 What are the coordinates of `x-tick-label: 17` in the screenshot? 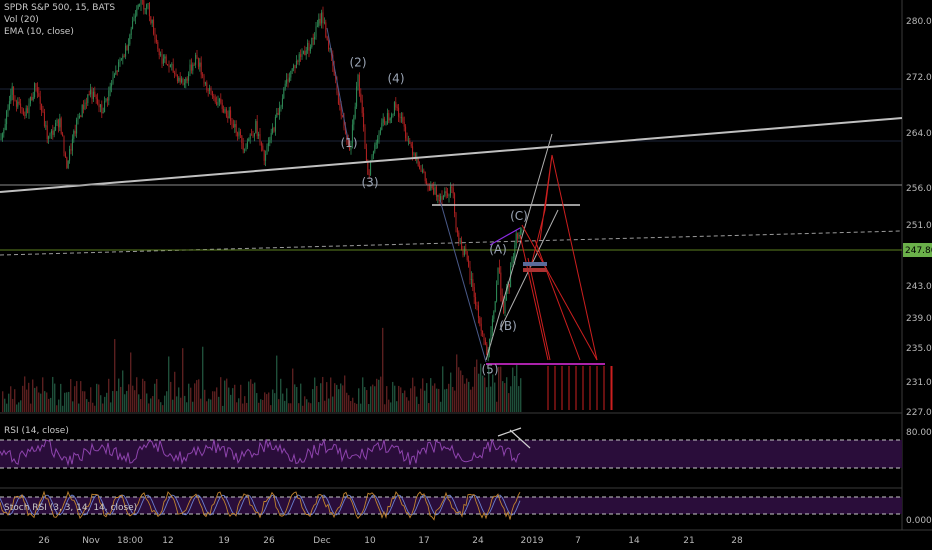 It's located at (423, 541).